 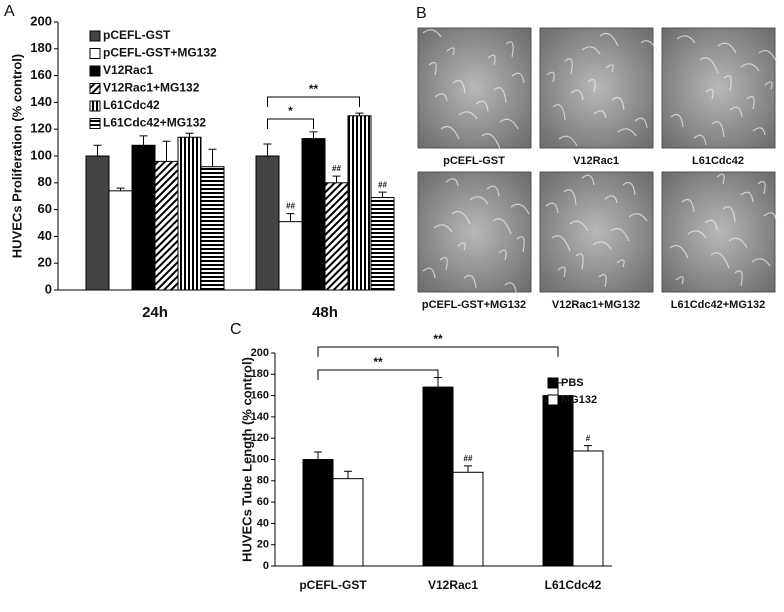 What do you see at coordinates (260, 374) in the screenshot?
I see `y-tick-label: 180` at bounding box center [260, 374].